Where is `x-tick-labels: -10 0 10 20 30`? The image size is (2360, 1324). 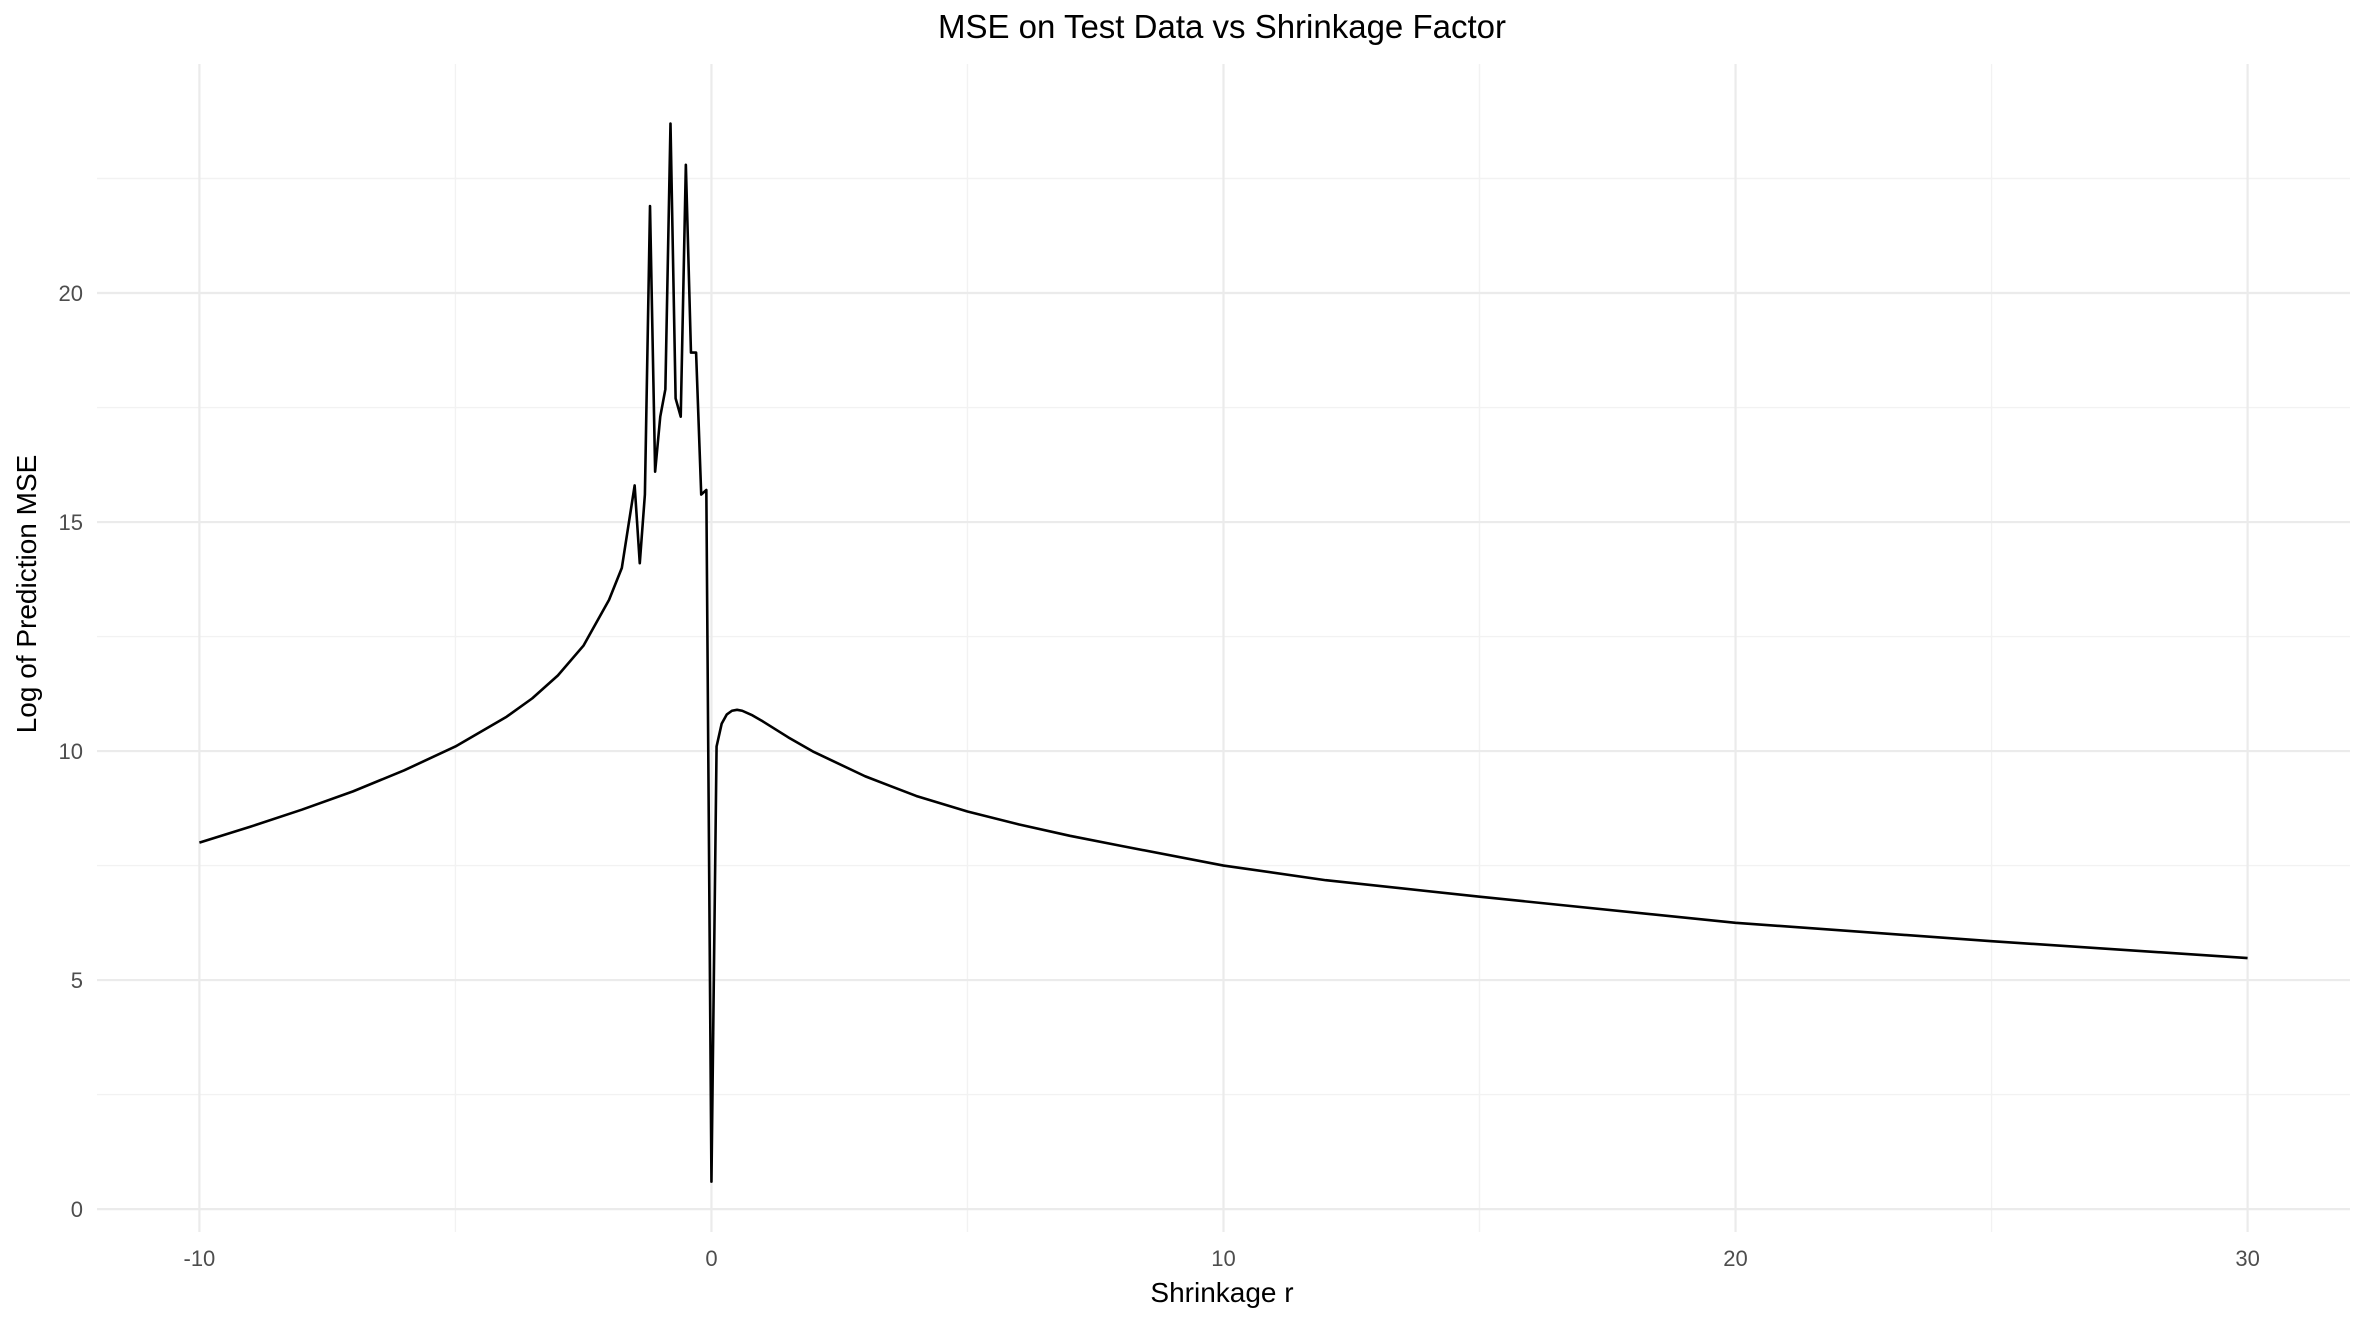
x-tick-labels: -10 0 10 20 30 is located at coordinates (1222, 1258).